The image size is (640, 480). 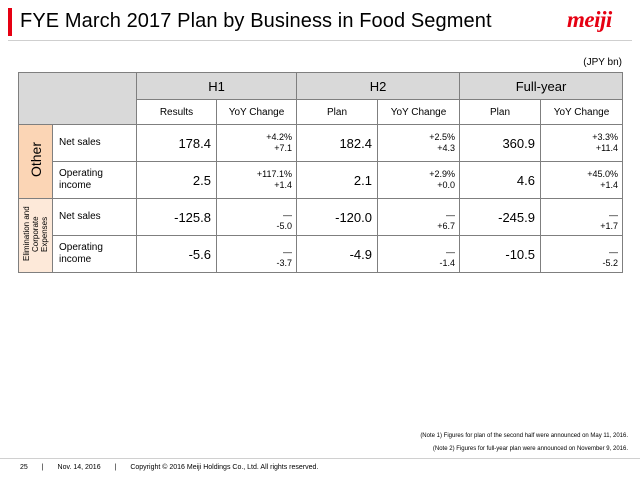 I want to click on change-cell: — +1.7, so click(x=581, y=217).